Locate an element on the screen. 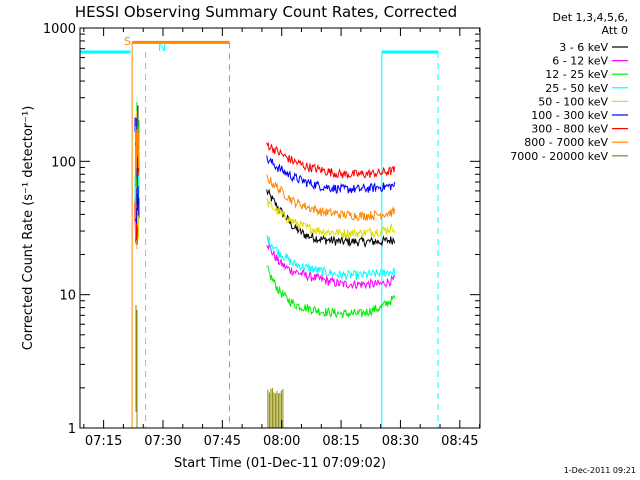 This screenshot has width=640, height=480. x-tick-label: 07:45 is located at coordinates (222, 441).